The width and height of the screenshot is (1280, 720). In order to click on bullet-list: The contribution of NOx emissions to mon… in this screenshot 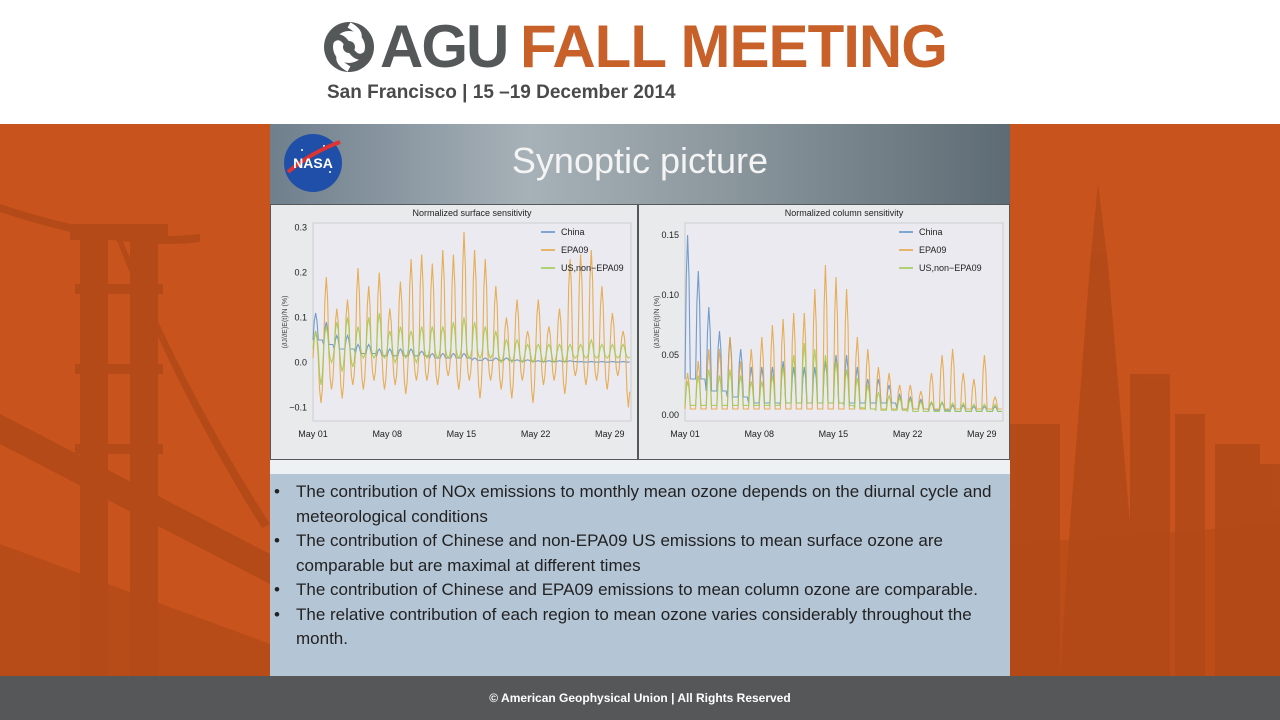, I will do `click(640, 566)`.